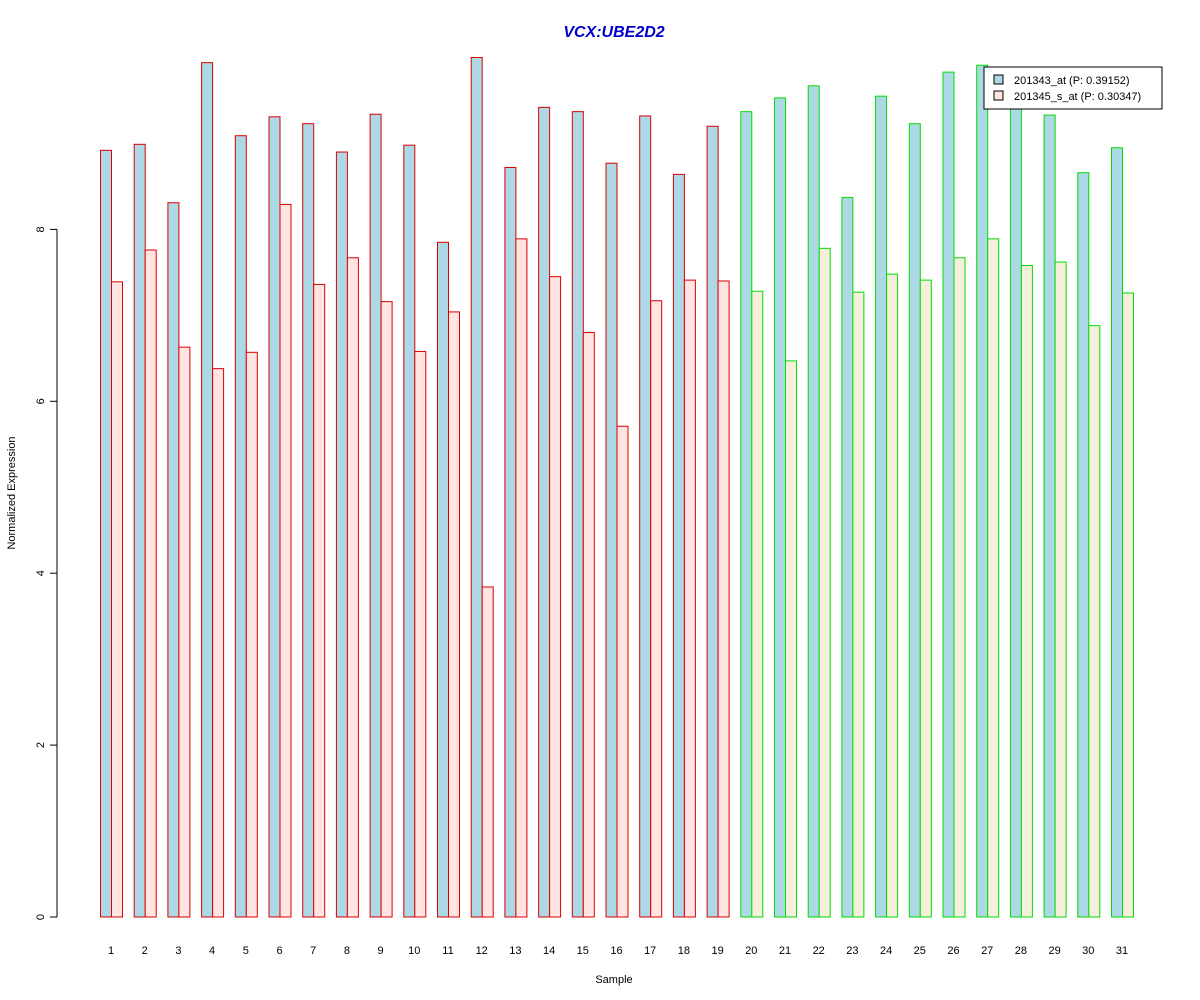  I want to click on x-tick-label: 25, so click(920, 951).